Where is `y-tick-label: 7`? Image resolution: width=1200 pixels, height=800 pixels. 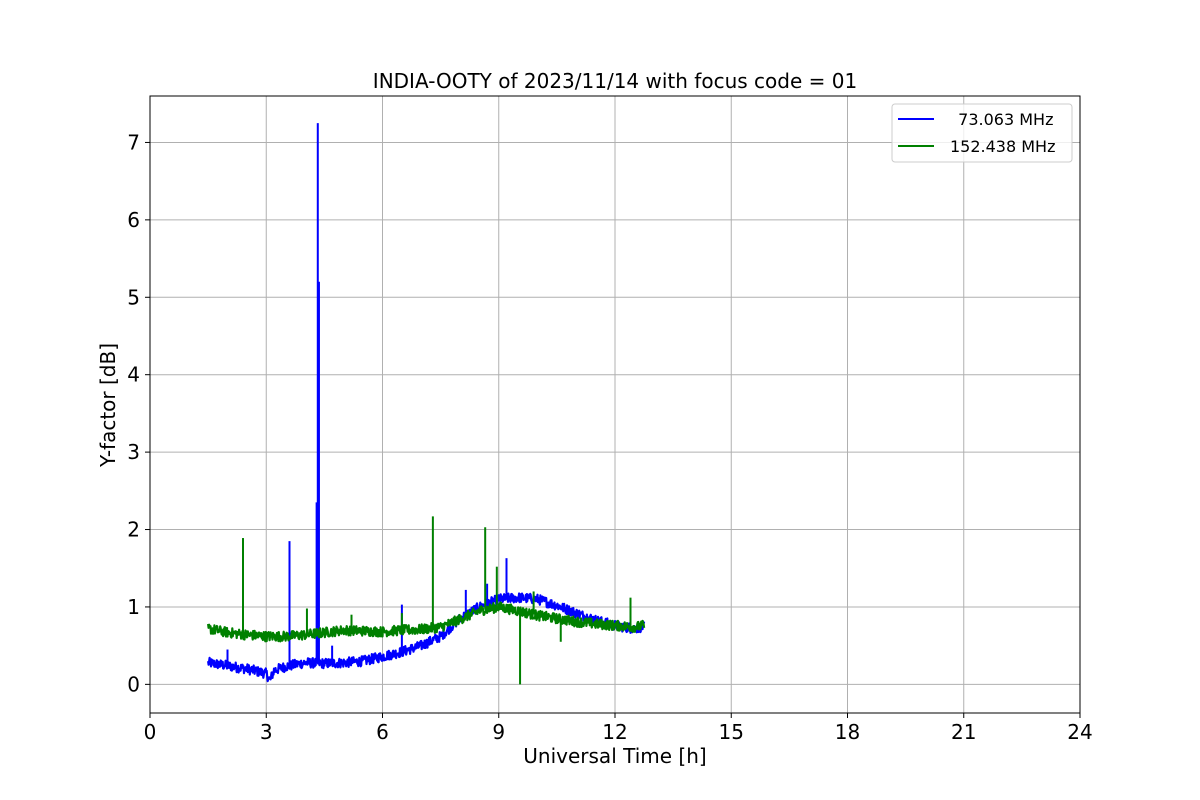
y-tick-label: 7 is located at coordinates (133, 142).